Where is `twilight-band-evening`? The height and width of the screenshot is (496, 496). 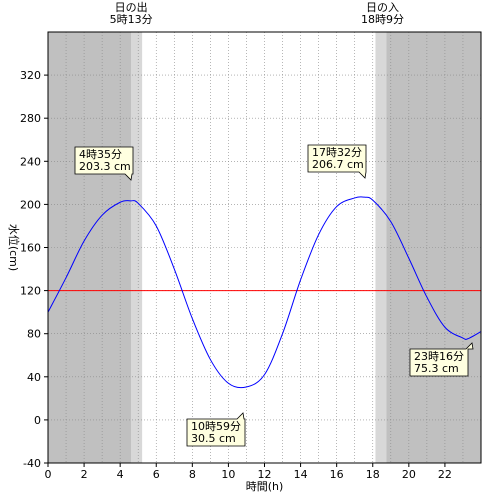 twilight-band-evening is located at coordinates (381, 247).